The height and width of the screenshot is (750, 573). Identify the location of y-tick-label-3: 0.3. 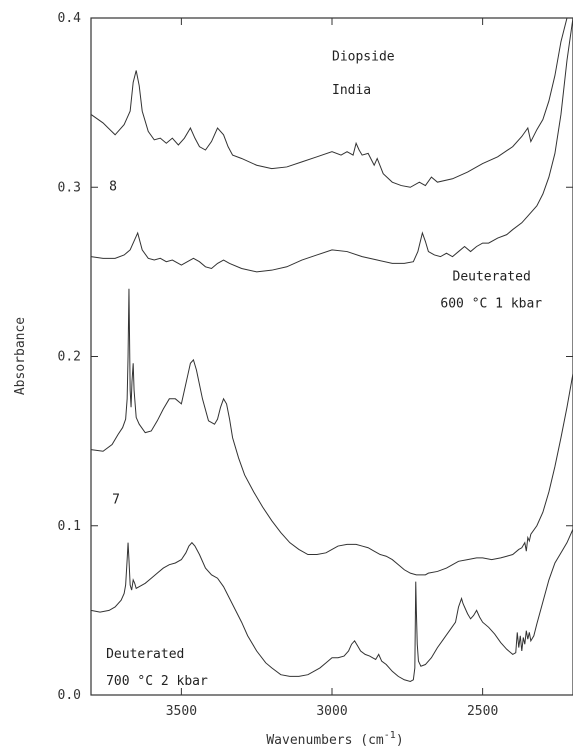
(69, 187).